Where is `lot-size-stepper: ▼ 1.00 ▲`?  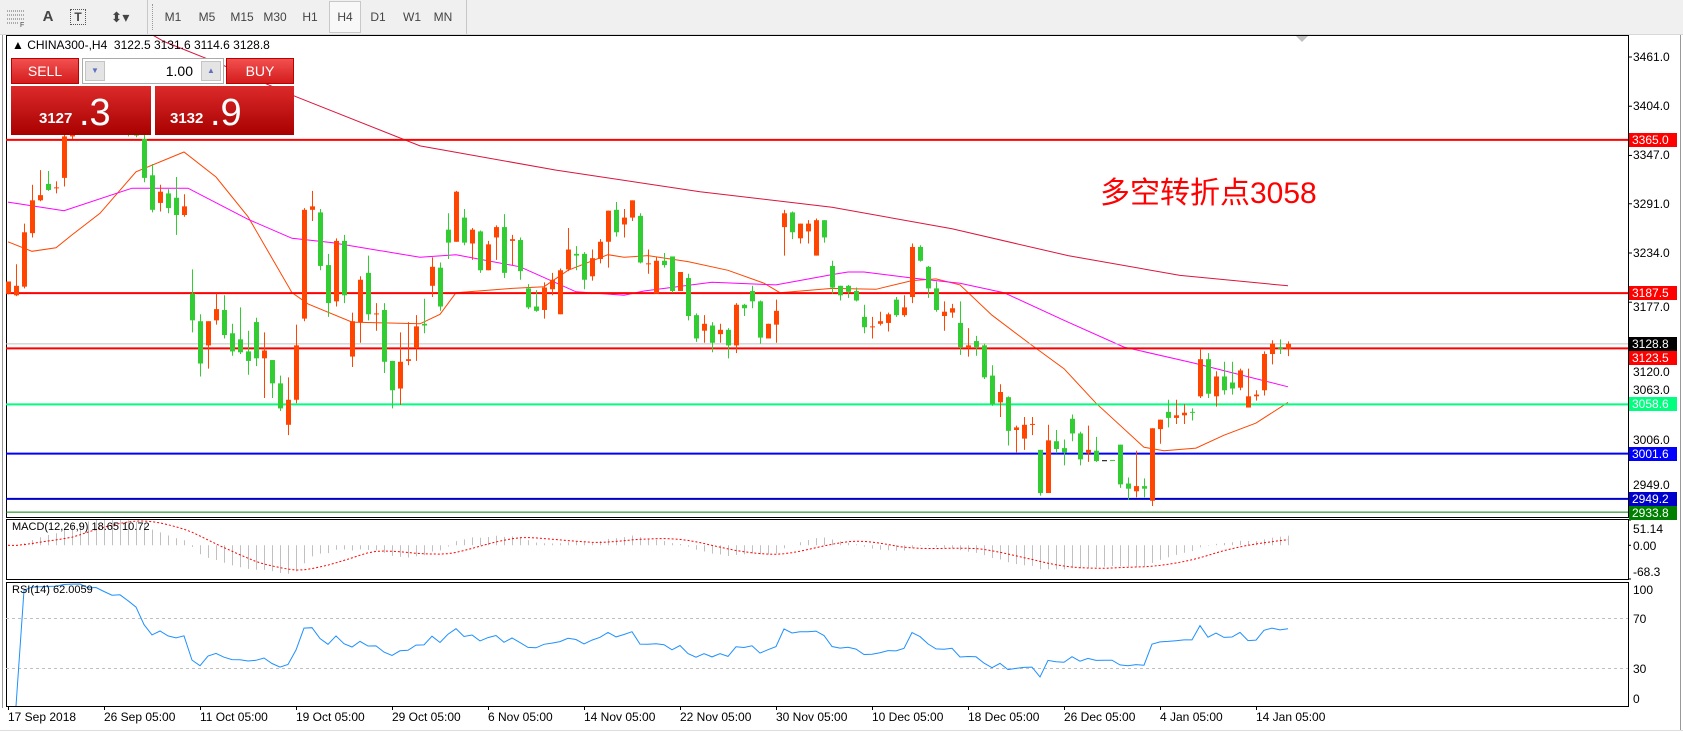 lot-size-stepper: ▼ 1.00 ▲ is located at coordinates (153, 71).